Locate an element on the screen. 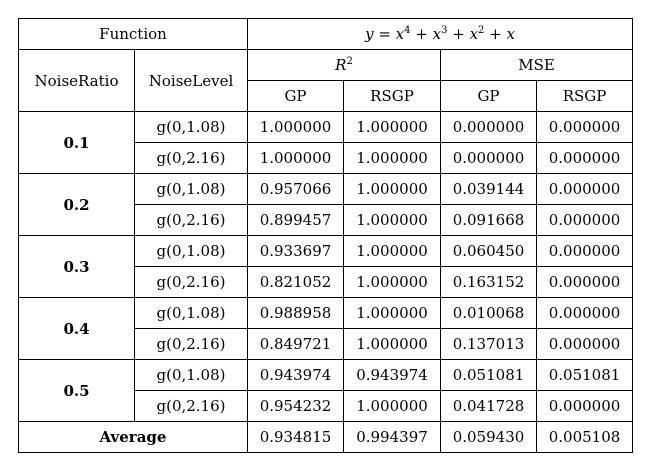  r2-gp-cell: 0.957066 is located at coordinates (295, 189).